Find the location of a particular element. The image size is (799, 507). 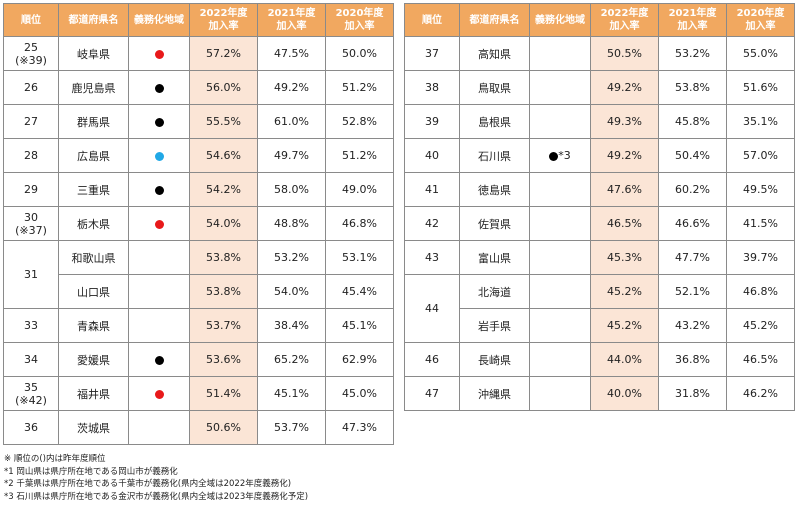

rate-2021: 65.2% is located at coordinates (291, 359).